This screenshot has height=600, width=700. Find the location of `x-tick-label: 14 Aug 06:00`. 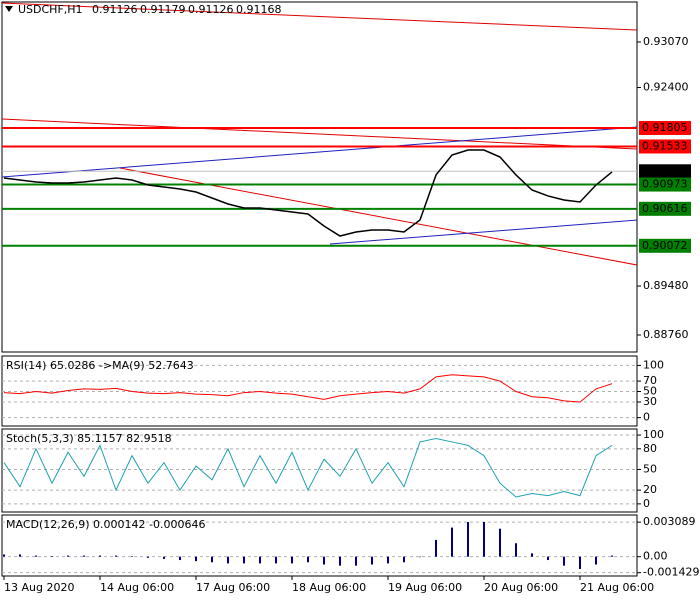

x-tick-label: 14 Aug 06:00 is located at coordinates (137, 587).